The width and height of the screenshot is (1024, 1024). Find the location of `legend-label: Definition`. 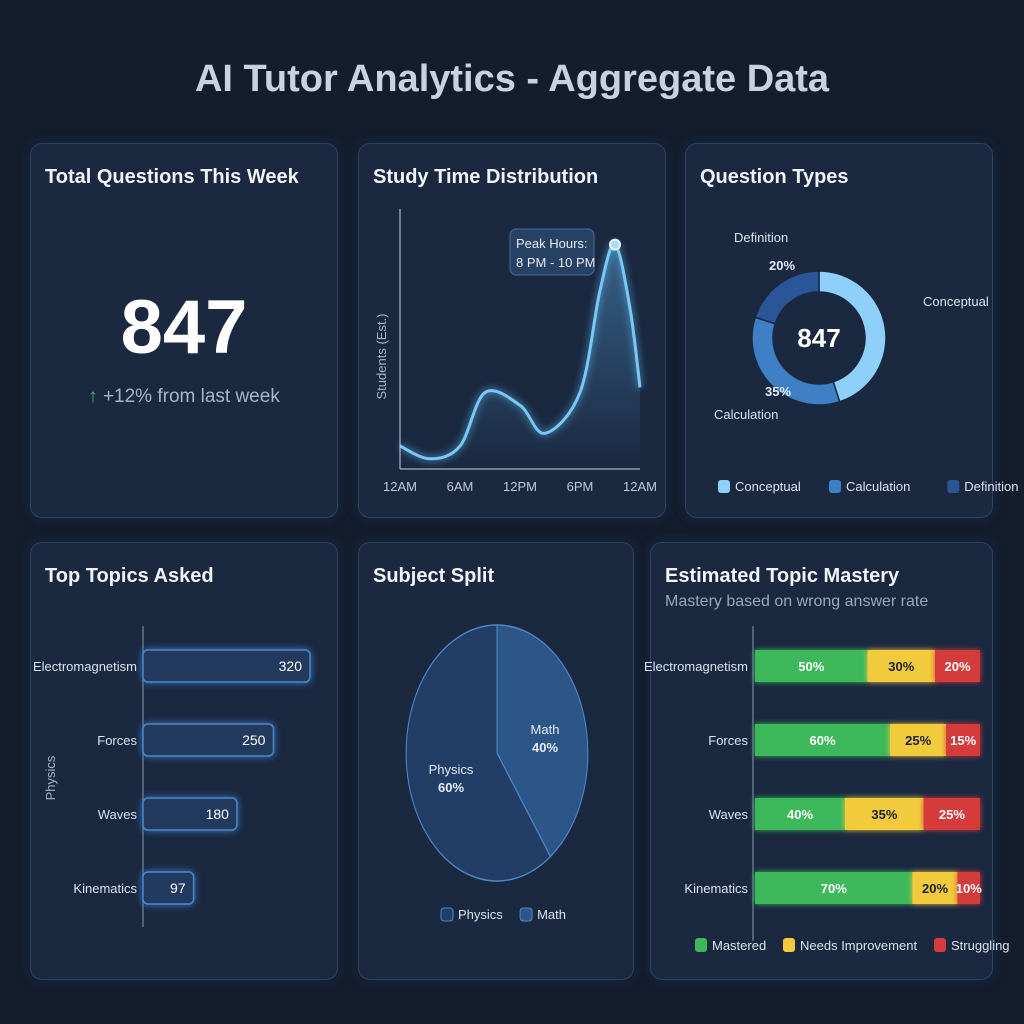

legend-label: Definition is located at coordinates (991, 486).